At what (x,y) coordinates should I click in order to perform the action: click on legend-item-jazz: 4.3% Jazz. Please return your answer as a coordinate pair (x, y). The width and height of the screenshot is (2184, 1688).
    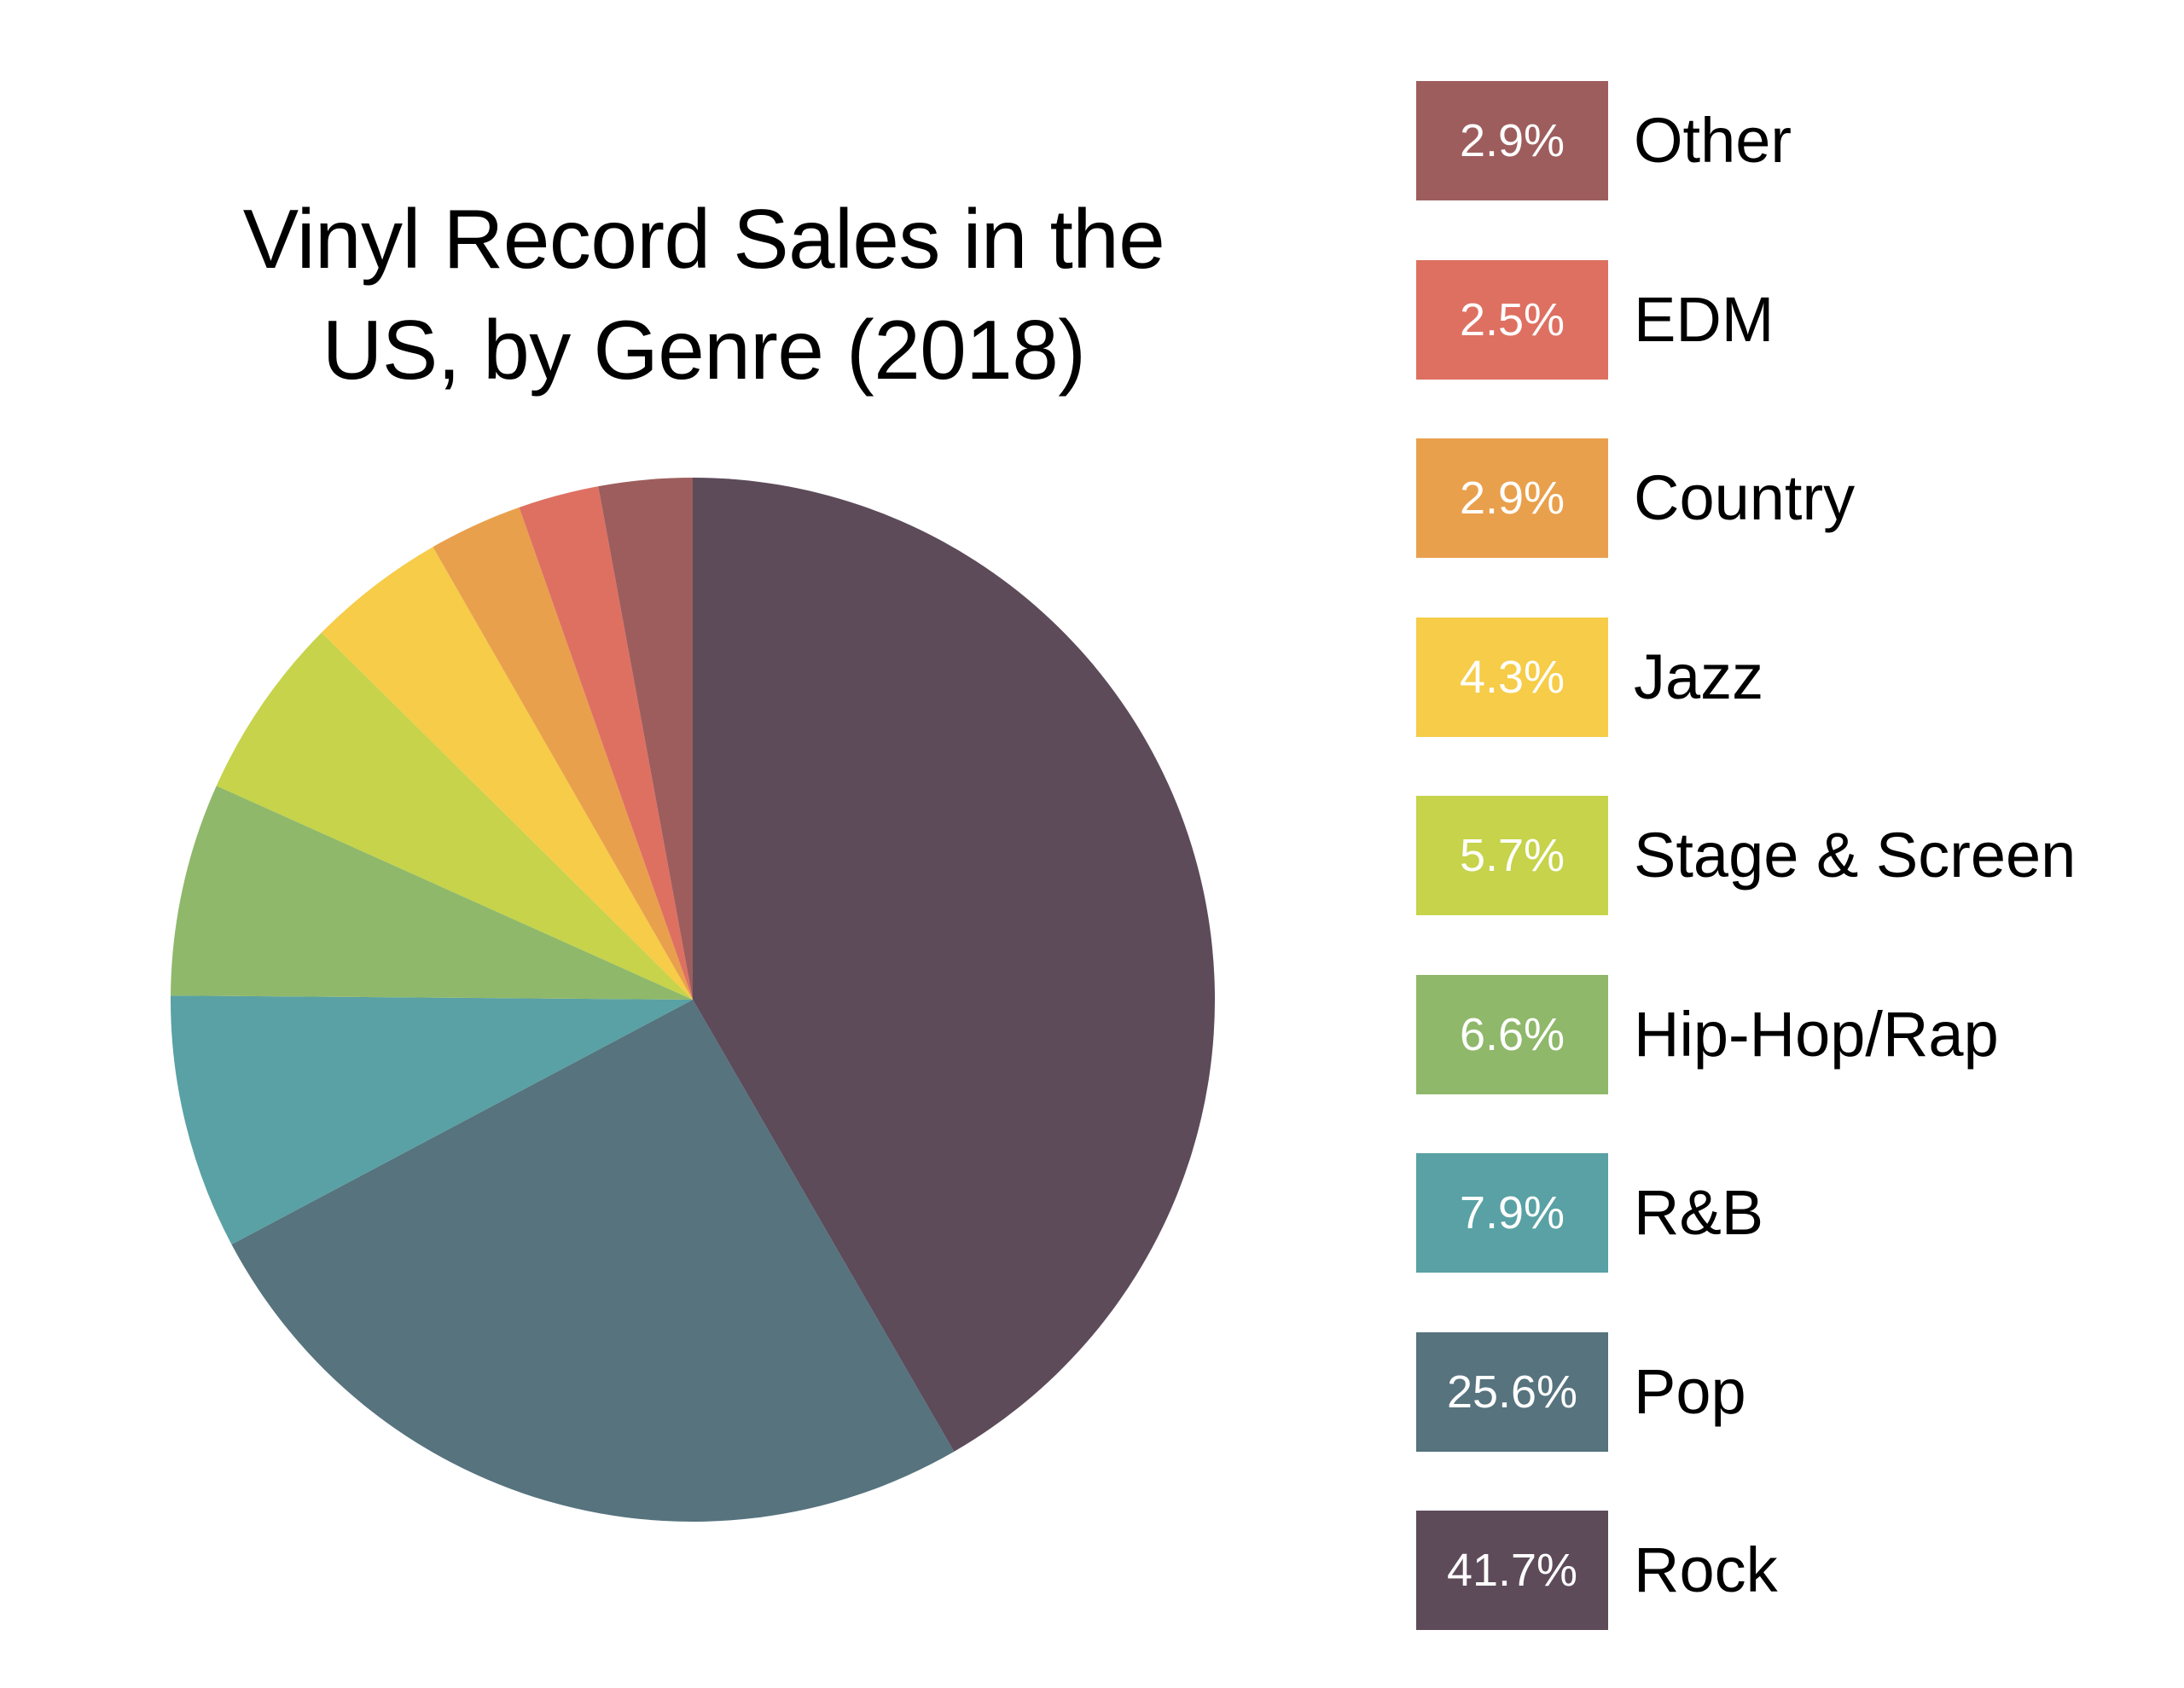
    Looking at the image, I should click on (1792, 677).